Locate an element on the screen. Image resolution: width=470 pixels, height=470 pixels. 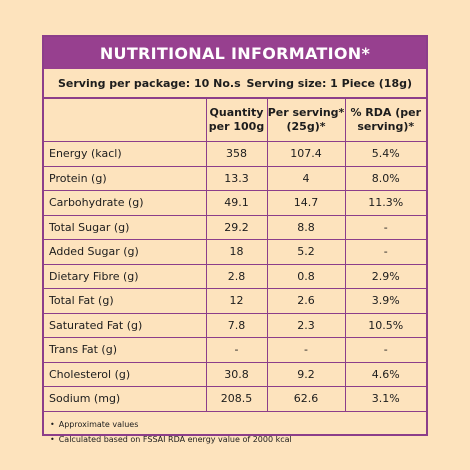
per-serving-value: 9.2 is located at coordinates (306, 374).